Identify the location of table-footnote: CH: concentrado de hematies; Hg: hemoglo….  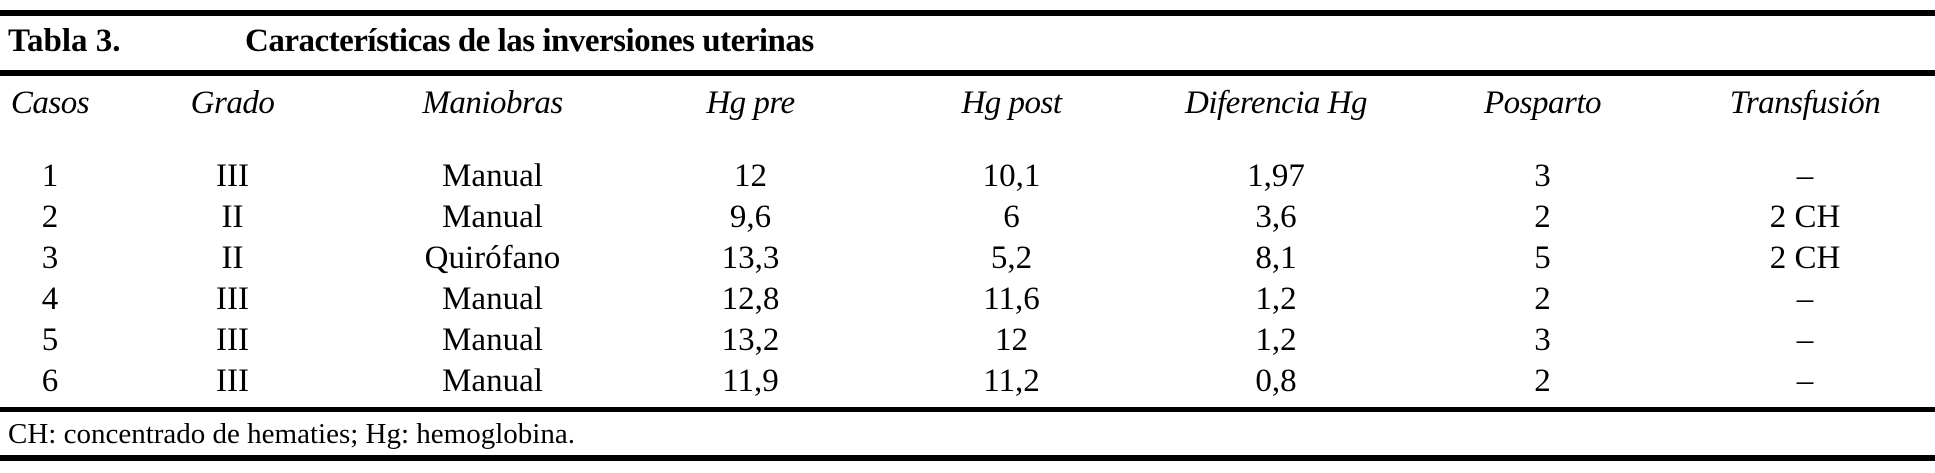
(291, 434).